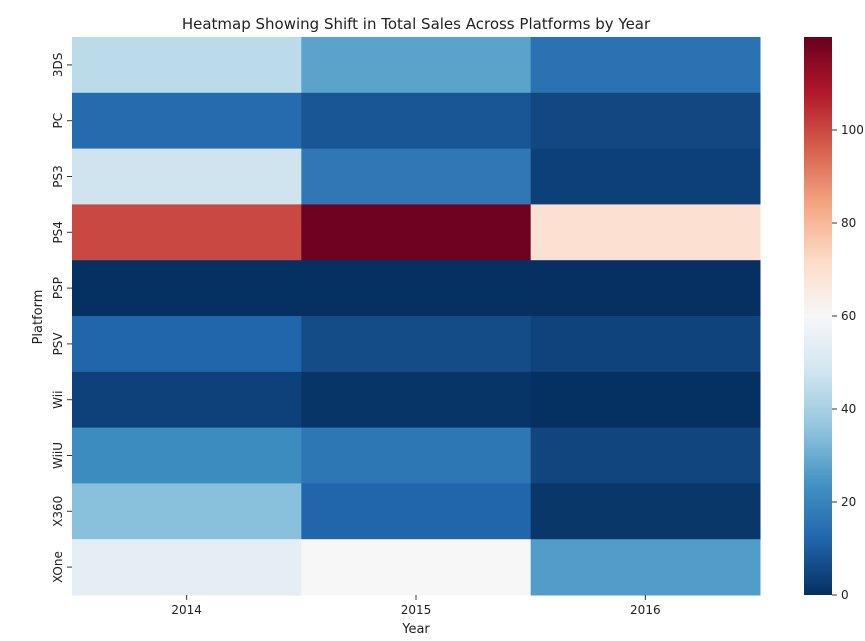 This screenshot has height=641, width=865. Describe the element at coordinates (848, 409) in the screenshot. I see `colorbar-tick-label: 40` at that location.